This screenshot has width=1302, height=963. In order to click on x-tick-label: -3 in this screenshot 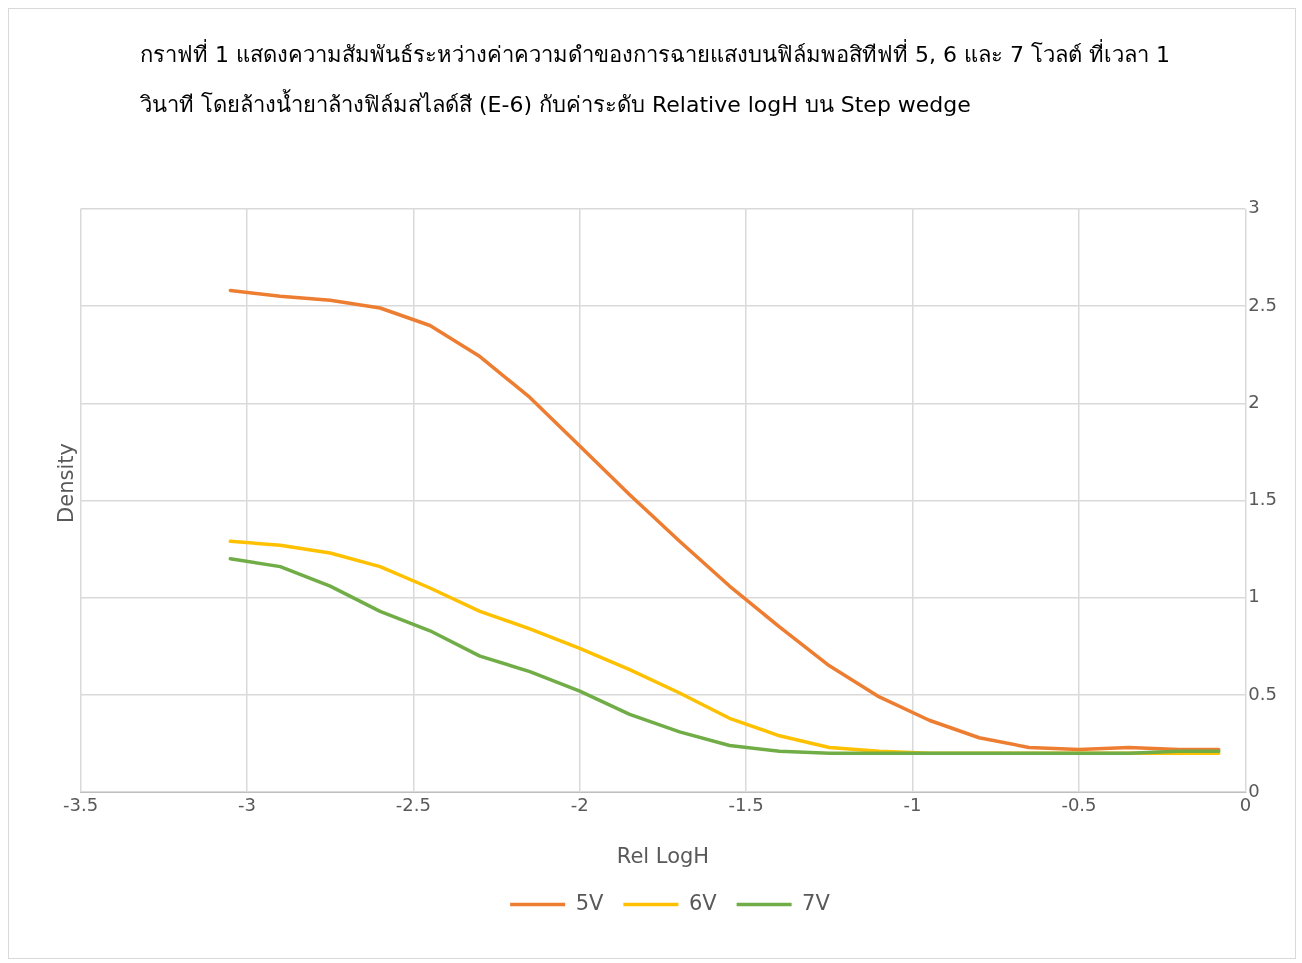, I will do `click(246, 804)`.